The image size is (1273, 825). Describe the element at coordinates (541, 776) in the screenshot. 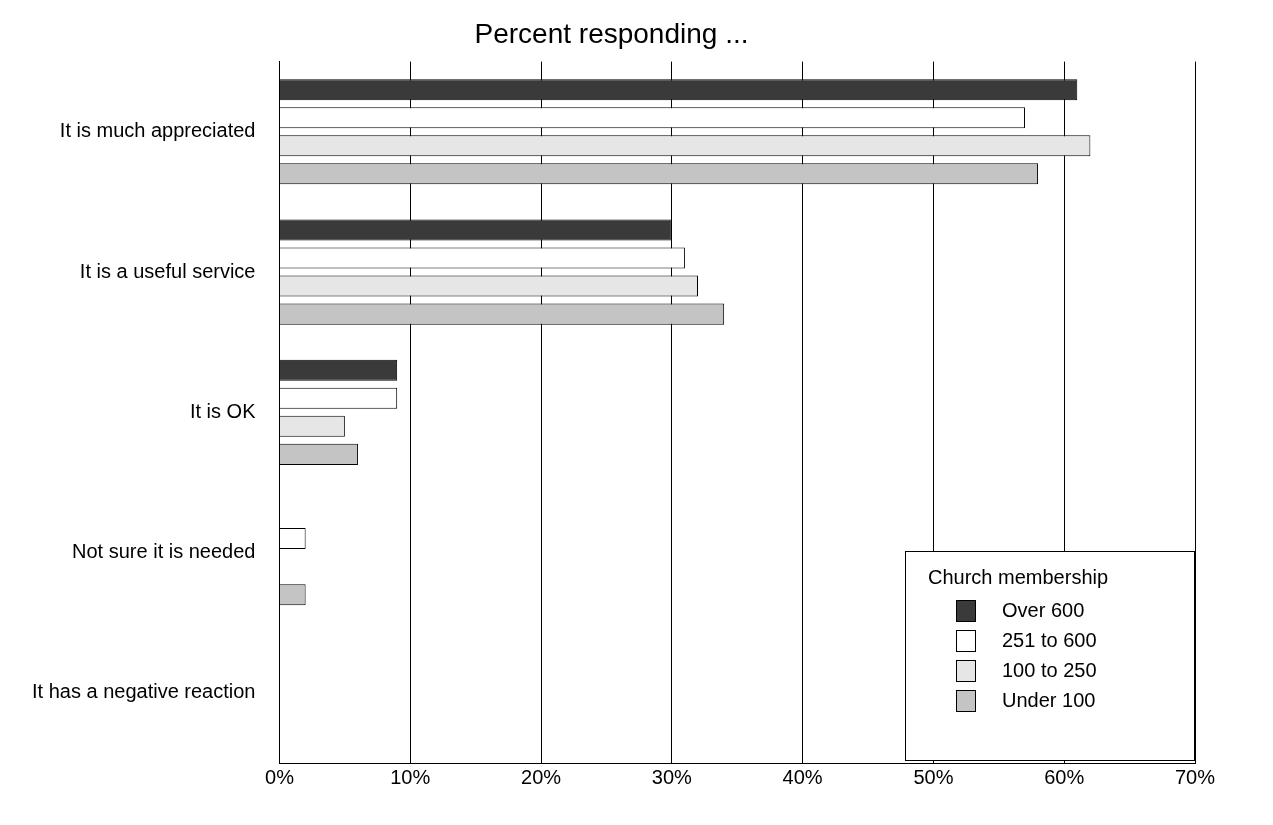

I see `x-tick-label: 20%` at that location.